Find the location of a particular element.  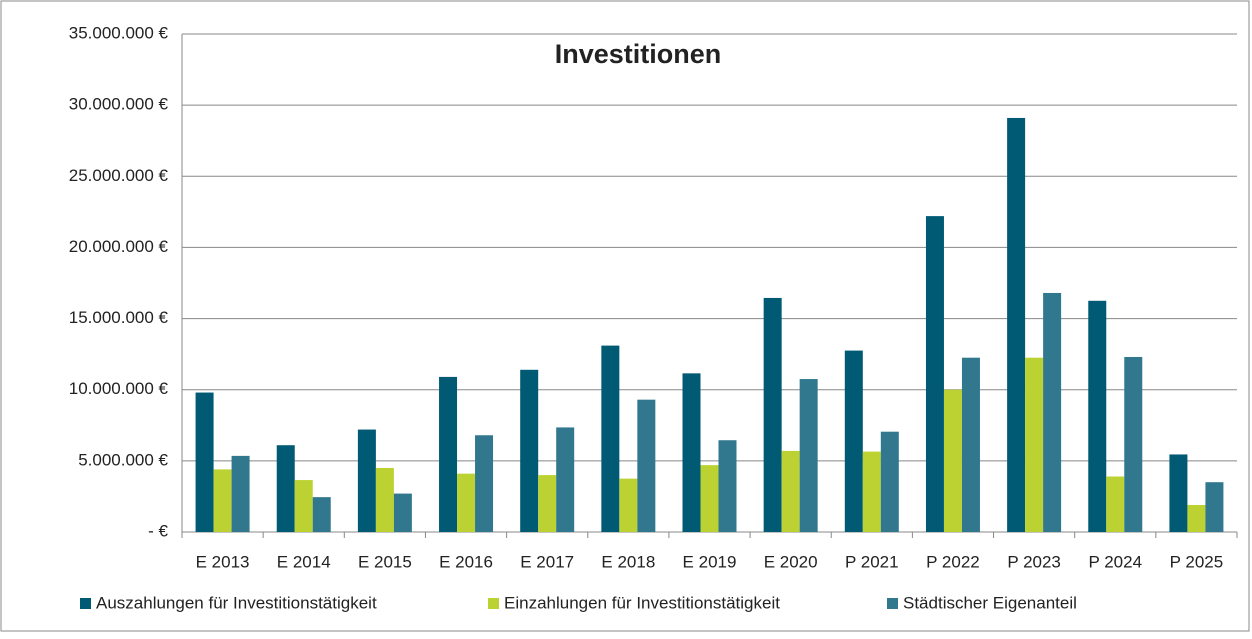

legend-label: Auszahlungen für Investitionstätigkeit is located at coordinates (236, 602).